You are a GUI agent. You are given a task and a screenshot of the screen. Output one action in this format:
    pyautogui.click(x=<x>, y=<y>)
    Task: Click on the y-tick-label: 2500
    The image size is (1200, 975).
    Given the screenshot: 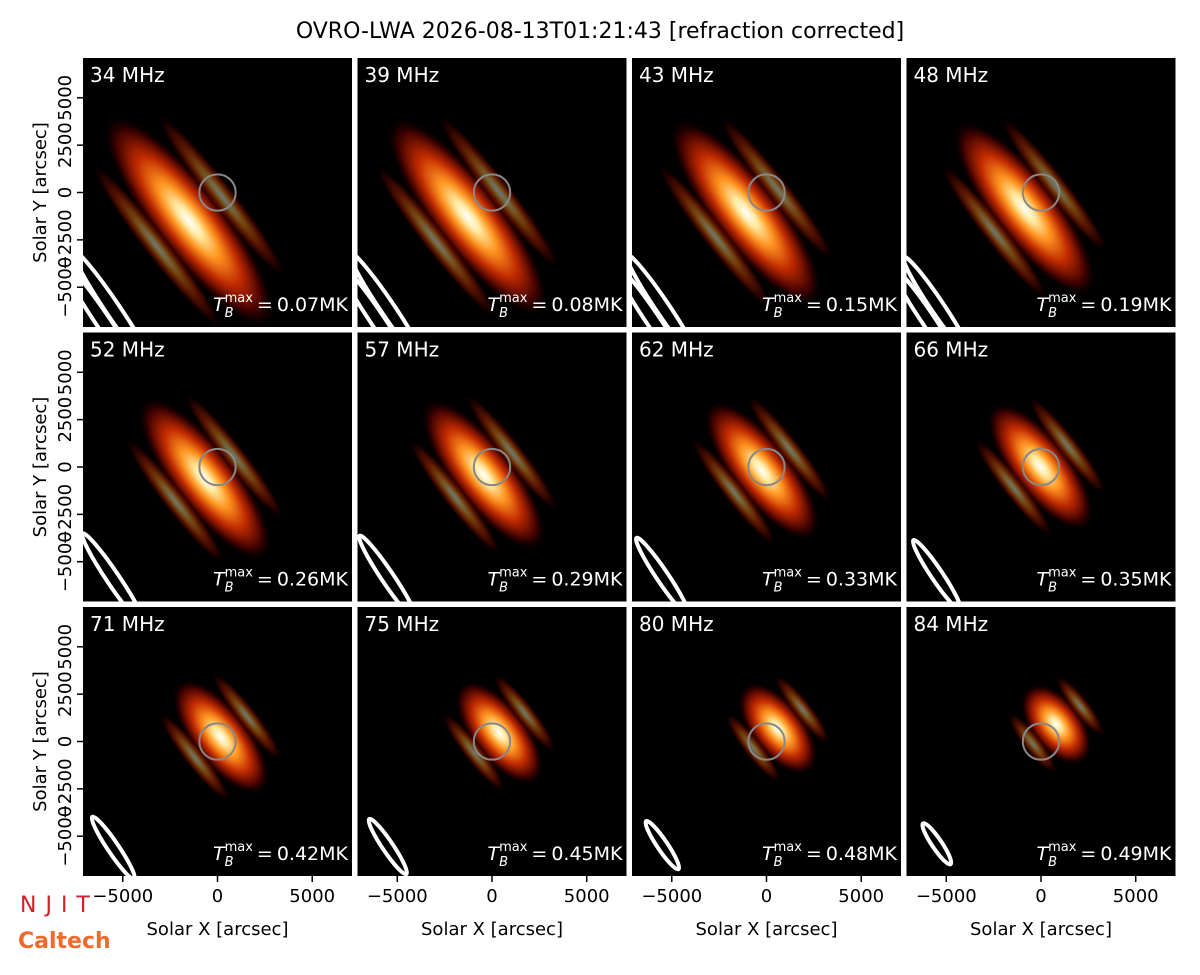 What is the action you would take?
    pyautogui.click(x=65, y=145)
    